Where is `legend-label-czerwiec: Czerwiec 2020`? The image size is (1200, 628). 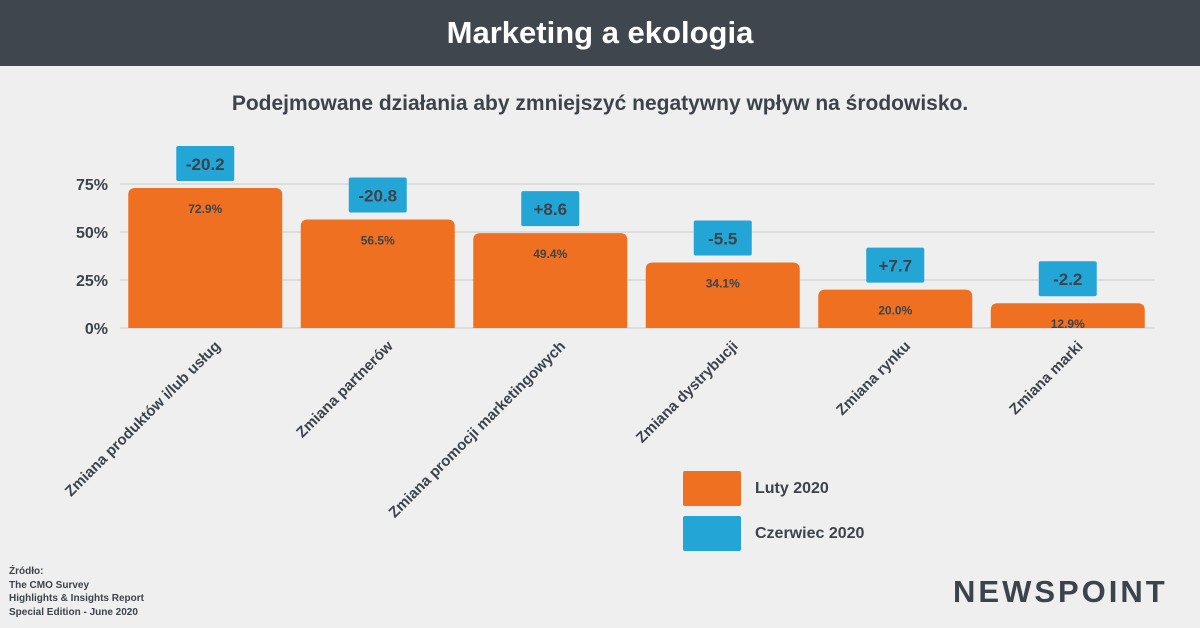 legend-label-czerwiec: Czerwiec 2020 is located at coordinates (810, 533).